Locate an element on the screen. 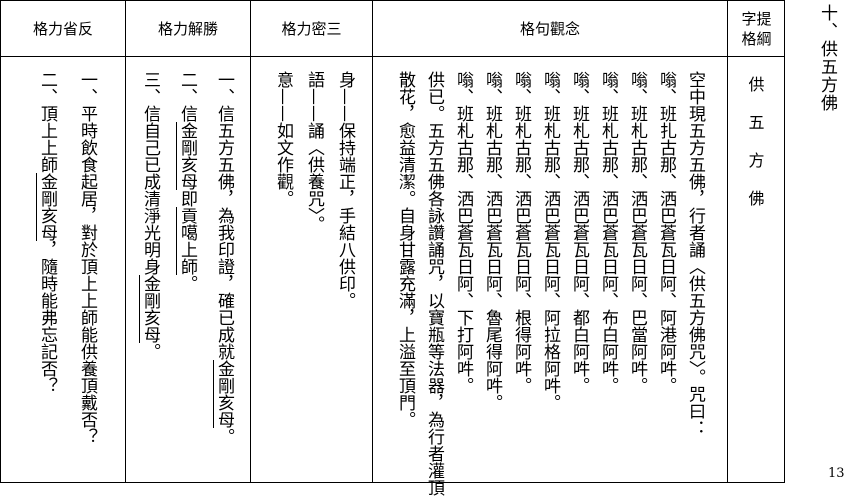 The height and width of the screenshot is (496, 845). text-line: 二、頂上上師金剛亥母，隨時能弗忘記否？ is located at coordinates (47, 258).